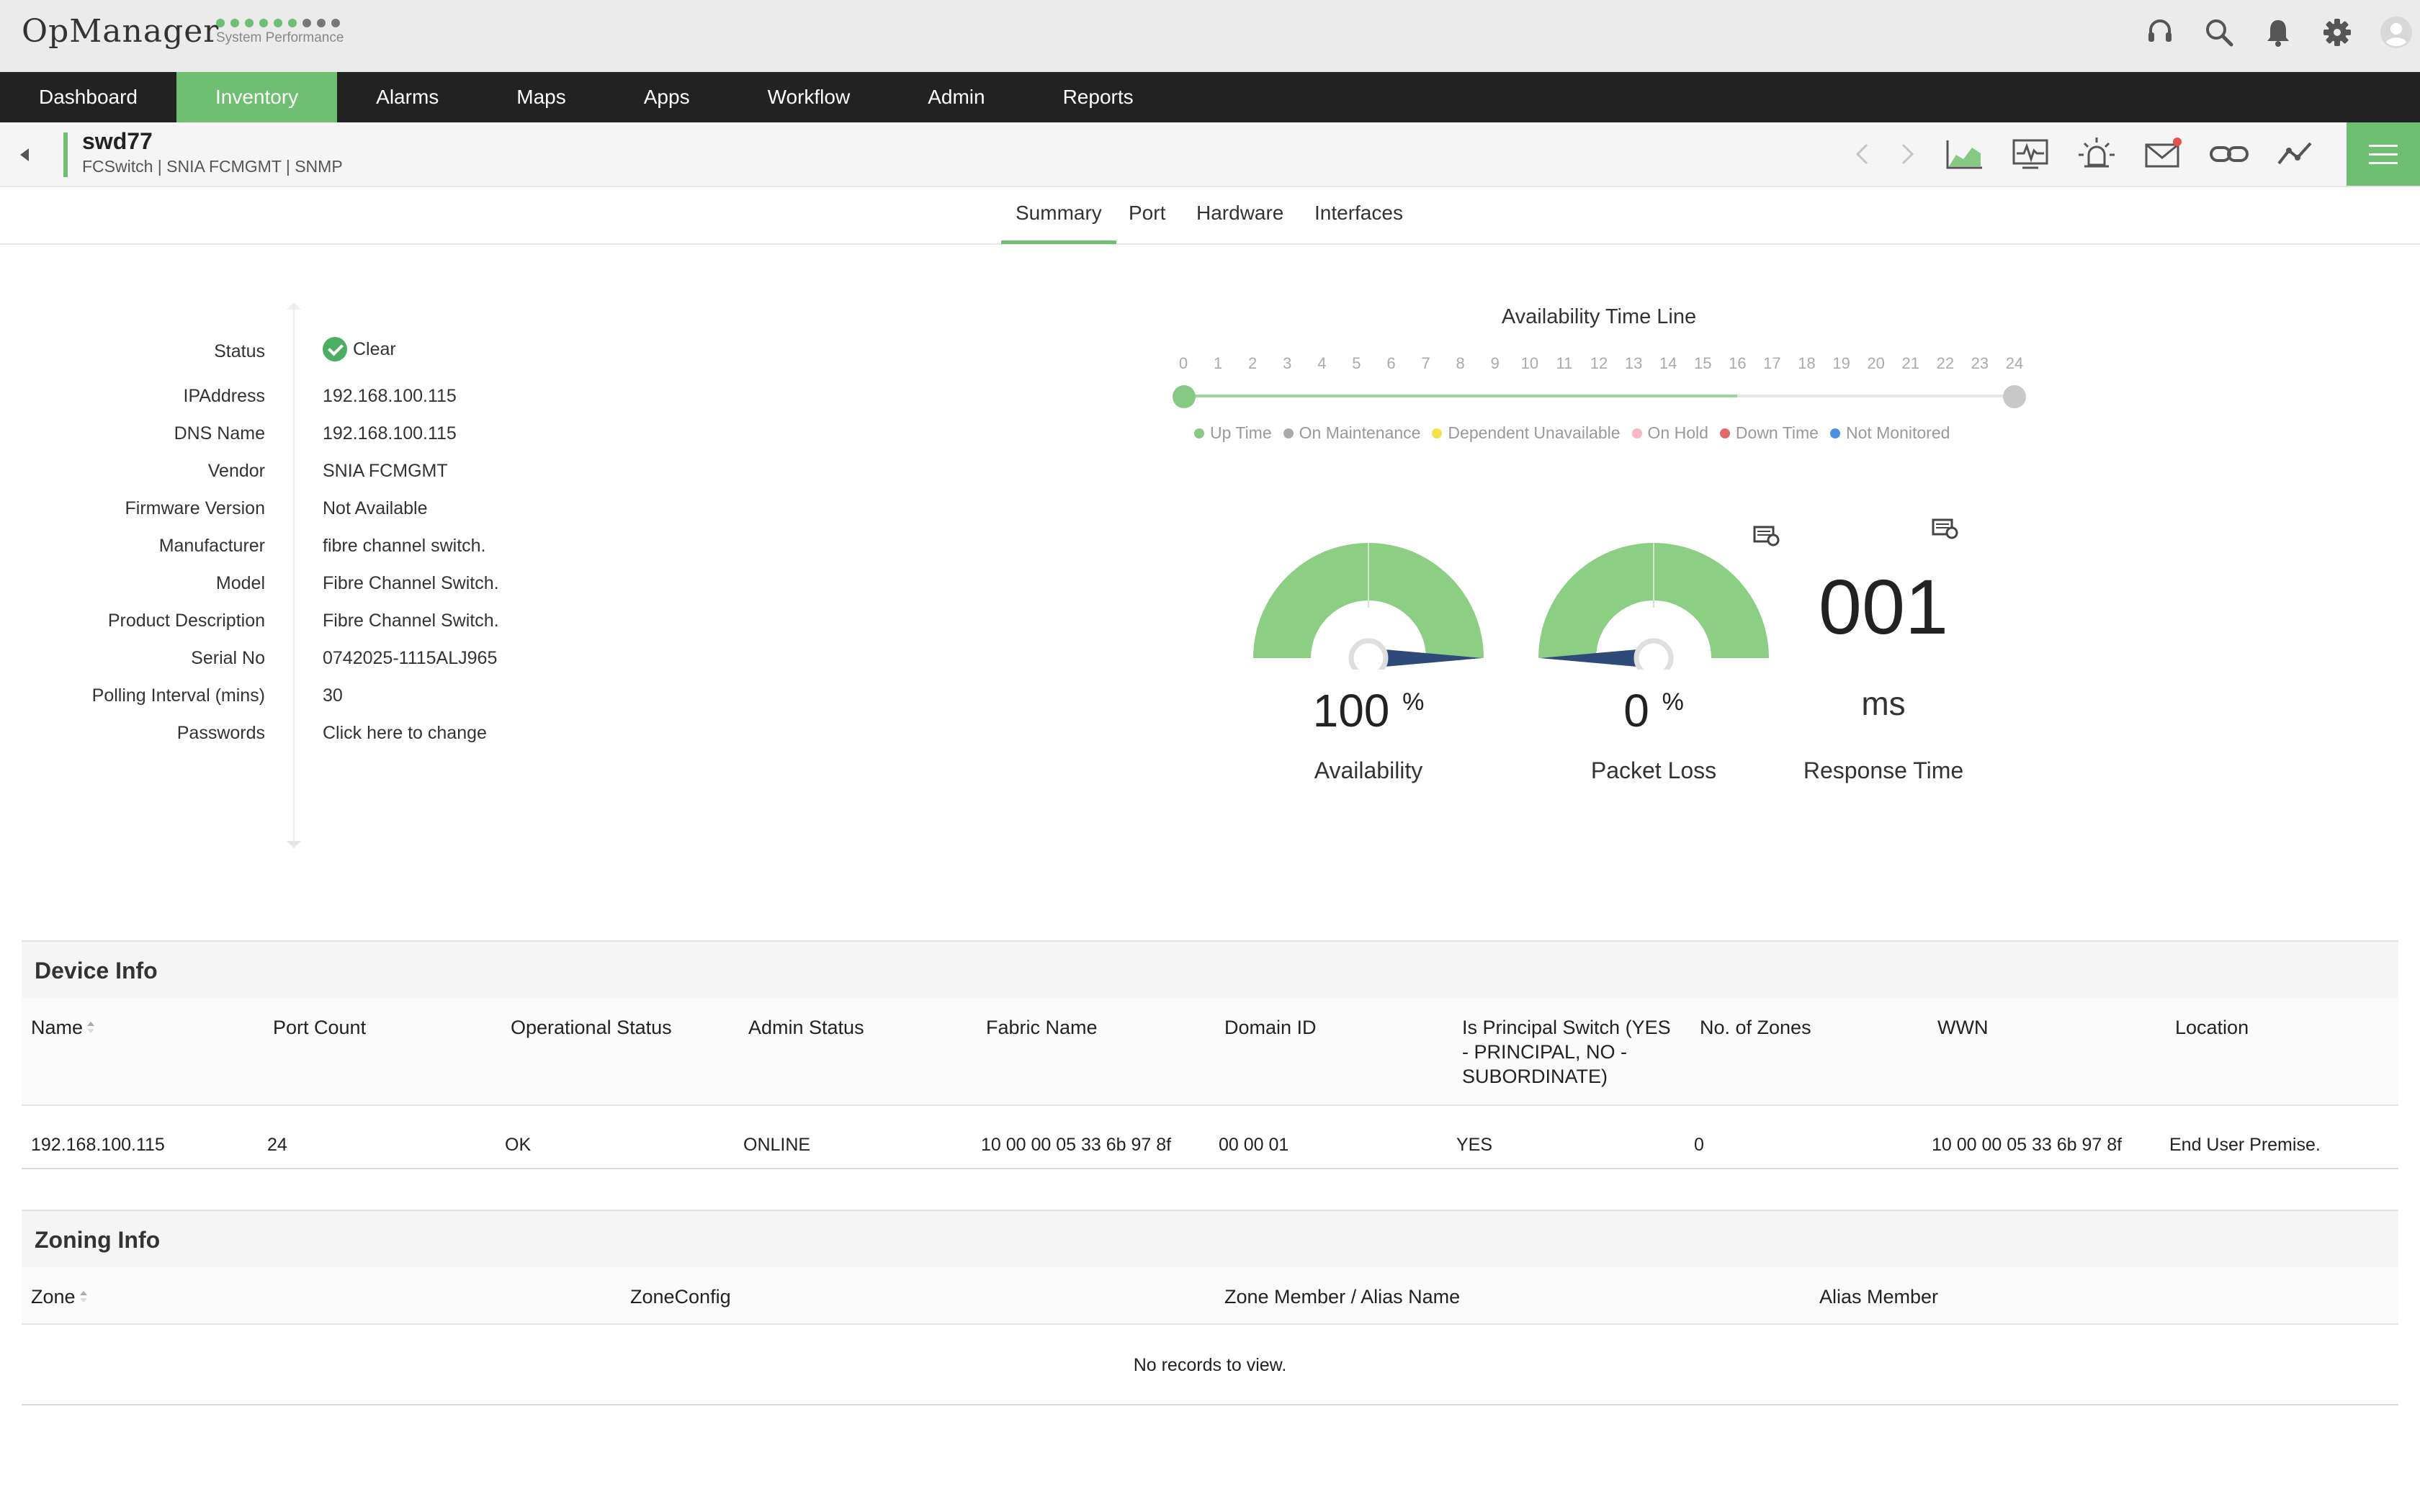 This screenshot has height=1512, width=2420. Describe the element at coordinates (59, 1296) in the screenshot. I see `column-header: Zone` at that location.